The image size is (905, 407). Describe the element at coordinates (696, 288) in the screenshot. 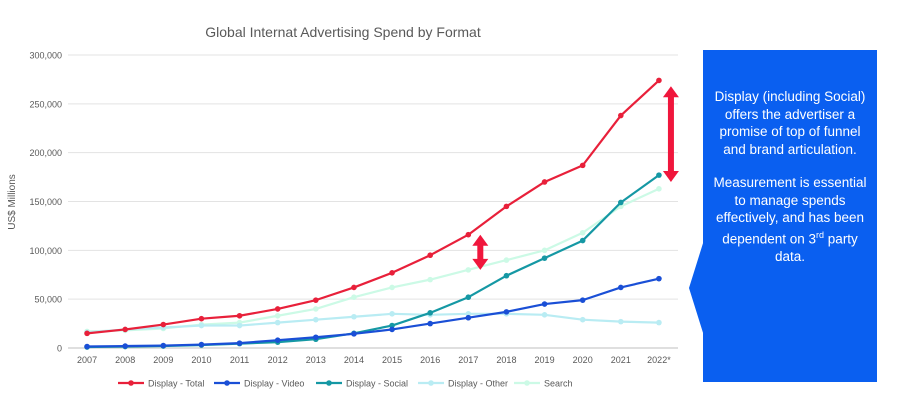

I see `callout-pointer` at that location.